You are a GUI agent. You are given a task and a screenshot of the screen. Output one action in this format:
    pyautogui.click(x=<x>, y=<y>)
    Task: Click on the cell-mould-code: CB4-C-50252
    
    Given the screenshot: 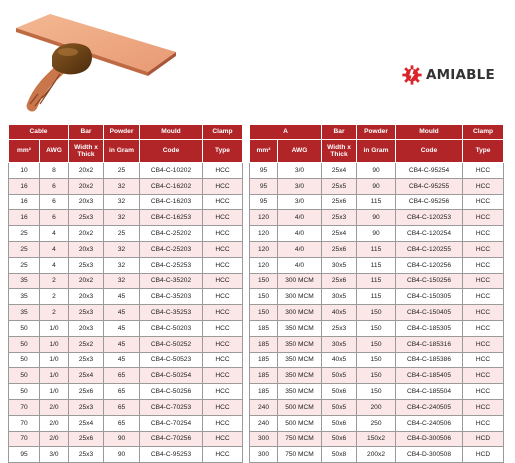 What is the action you would take?
    pyautogui.click(x=171, y=344)
    